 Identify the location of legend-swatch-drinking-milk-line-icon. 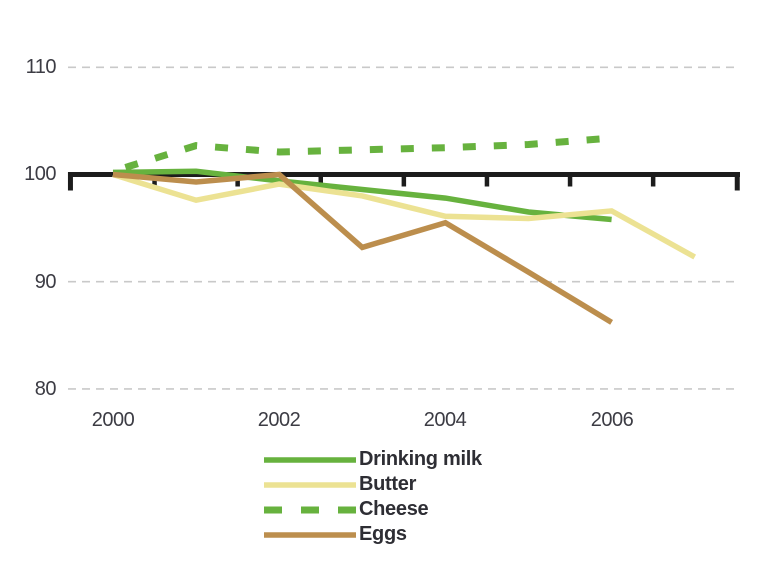
(310, 459).